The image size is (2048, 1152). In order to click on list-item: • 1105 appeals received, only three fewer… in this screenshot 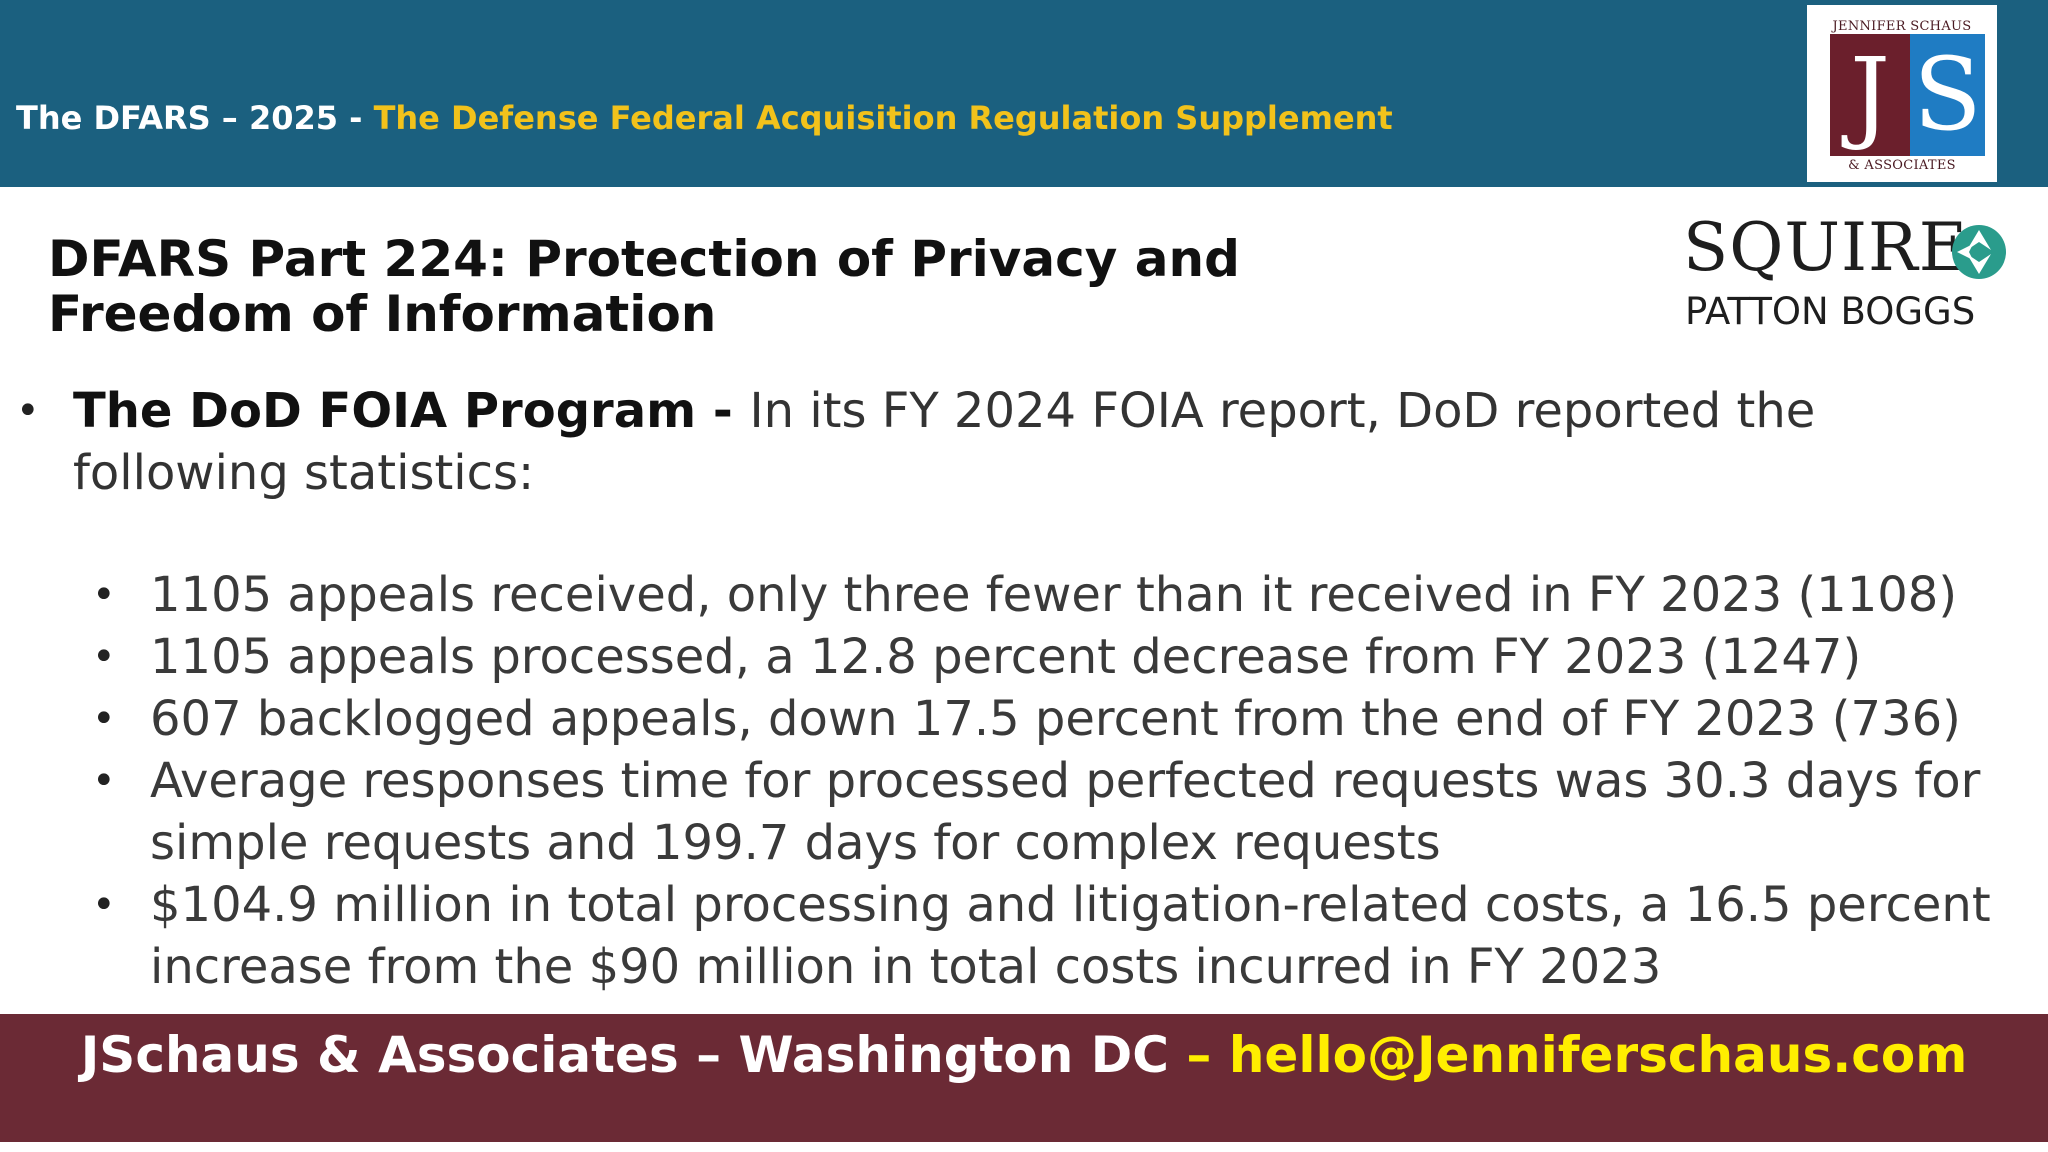, I will do `click(1057, 595)`.